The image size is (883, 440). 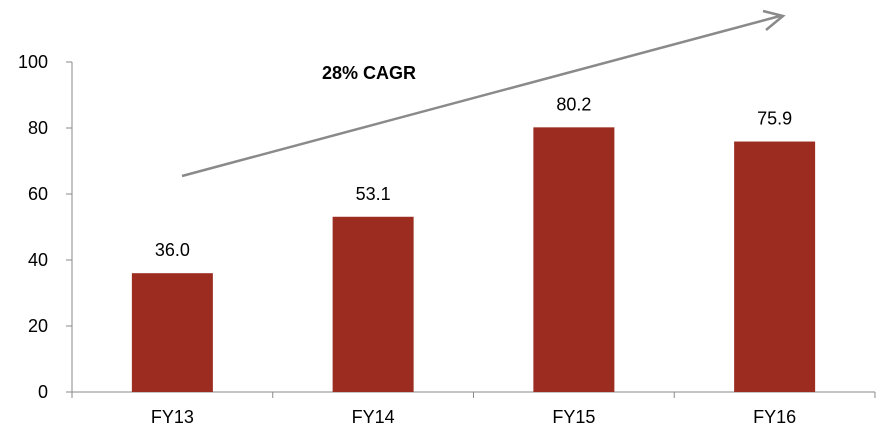 What do you see at coordinates (38, 326) in the screenshot?
I see `y-tick-label: 20` at bounding box center [38, 326].